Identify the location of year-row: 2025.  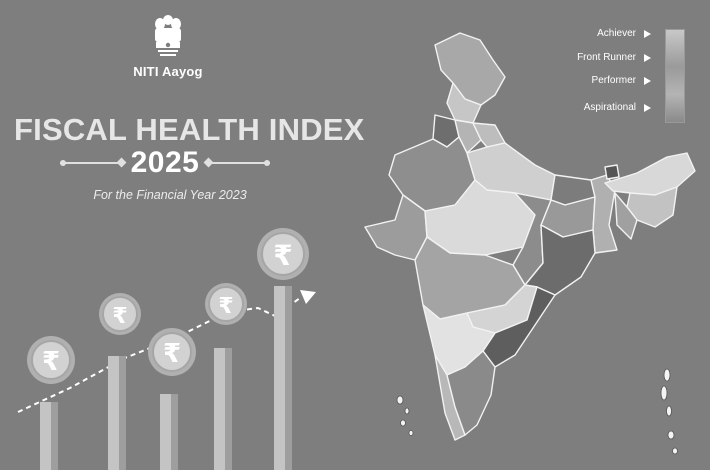
(165, 163).